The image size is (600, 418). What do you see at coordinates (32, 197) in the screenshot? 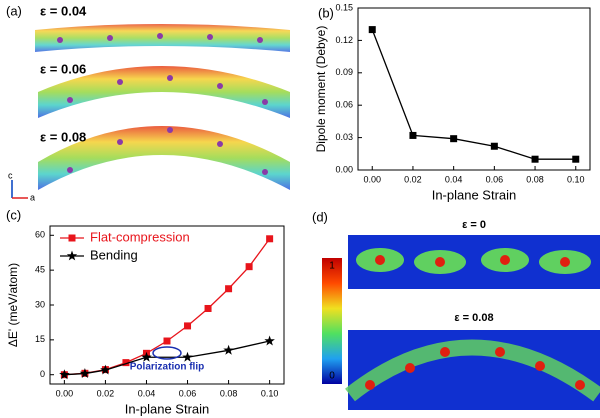
I see `axis-name: a` at bounding box center [32, 197].